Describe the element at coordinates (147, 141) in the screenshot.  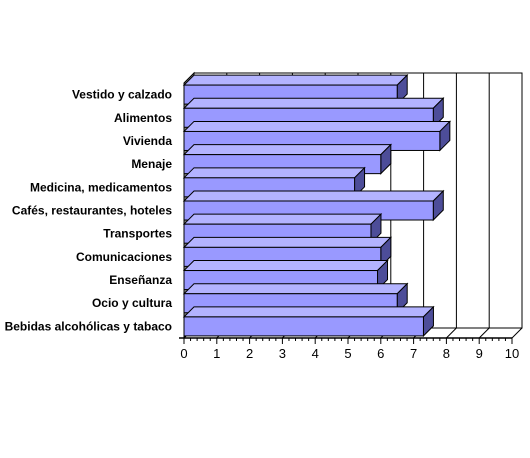
I see `category-label: Vivienda` at that location.